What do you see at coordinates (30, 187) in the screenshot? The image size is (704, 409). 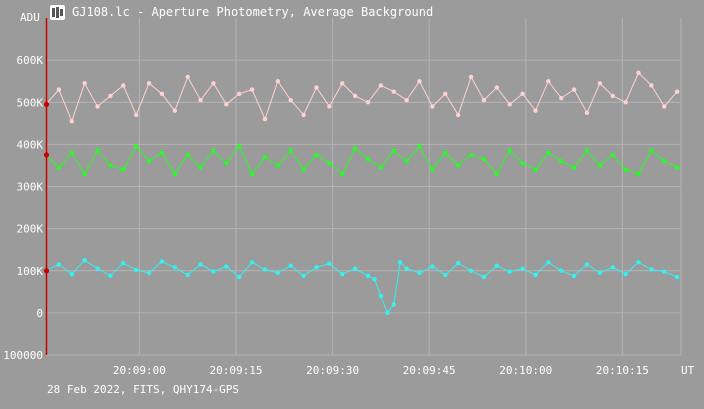 I see `y-tick-label: 300K` at bounding box center [30, 187].